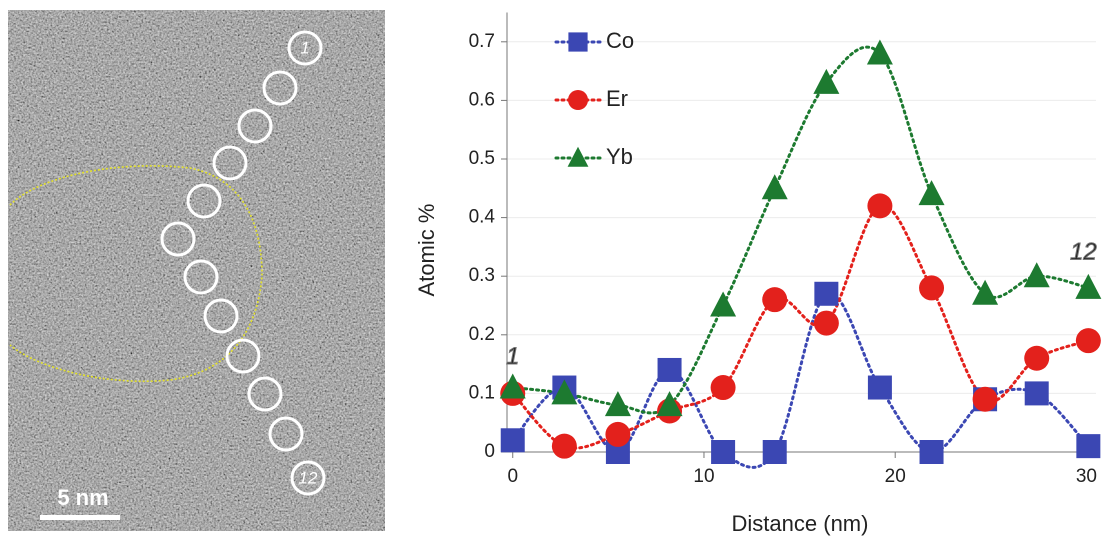 This screenshot has height=541, width=1108. What do you see at coordinates (1086, 476) in the screenshot?
I see `x-tick-label: 30` at bounding box center [1086, 476].